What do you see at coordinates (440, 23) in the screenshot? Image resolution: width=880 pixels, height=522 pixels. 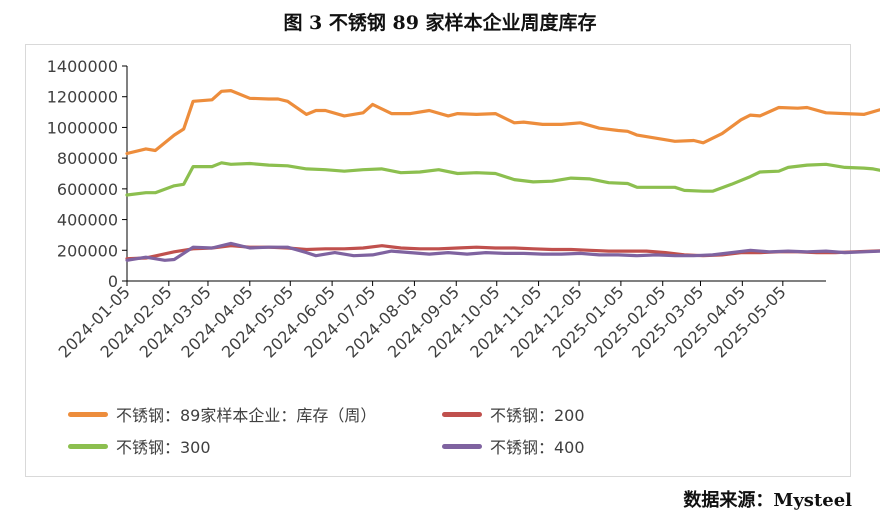 I see `chart-title: 图 3 不锈钢 89 家样本企业周度库存` at bounding box center [440, 23].